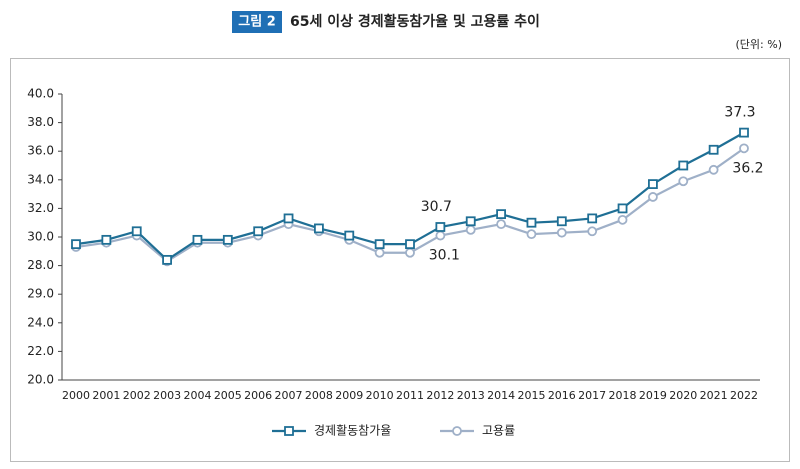 The height and width of the screenshot is (469, 800). What do you see at coordinates (40, 294) in the screenshot?
I see `y-tick-label: 29.0` at bounding box center [40, 294].